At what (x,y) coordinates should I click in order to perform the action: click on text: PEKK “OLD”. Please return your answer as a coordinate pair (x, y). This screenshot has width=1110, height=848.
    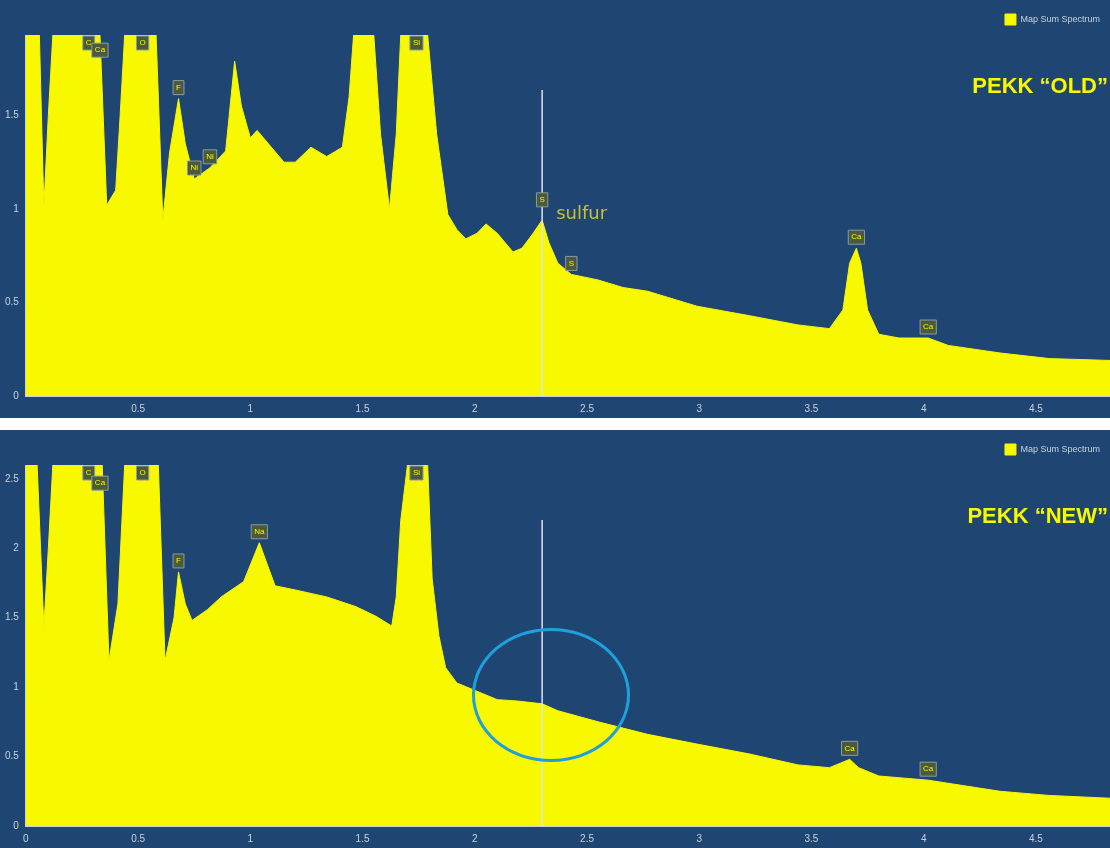
    Looking at the image, I should click on (1040, 86).